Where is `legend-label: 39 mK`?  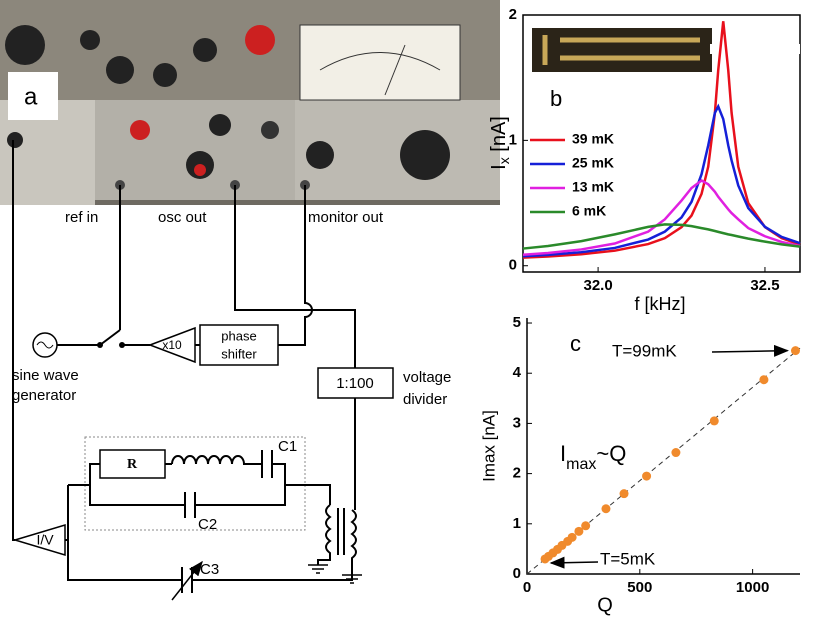
legend-label: 39 mK is located at coordinates (593, 139).